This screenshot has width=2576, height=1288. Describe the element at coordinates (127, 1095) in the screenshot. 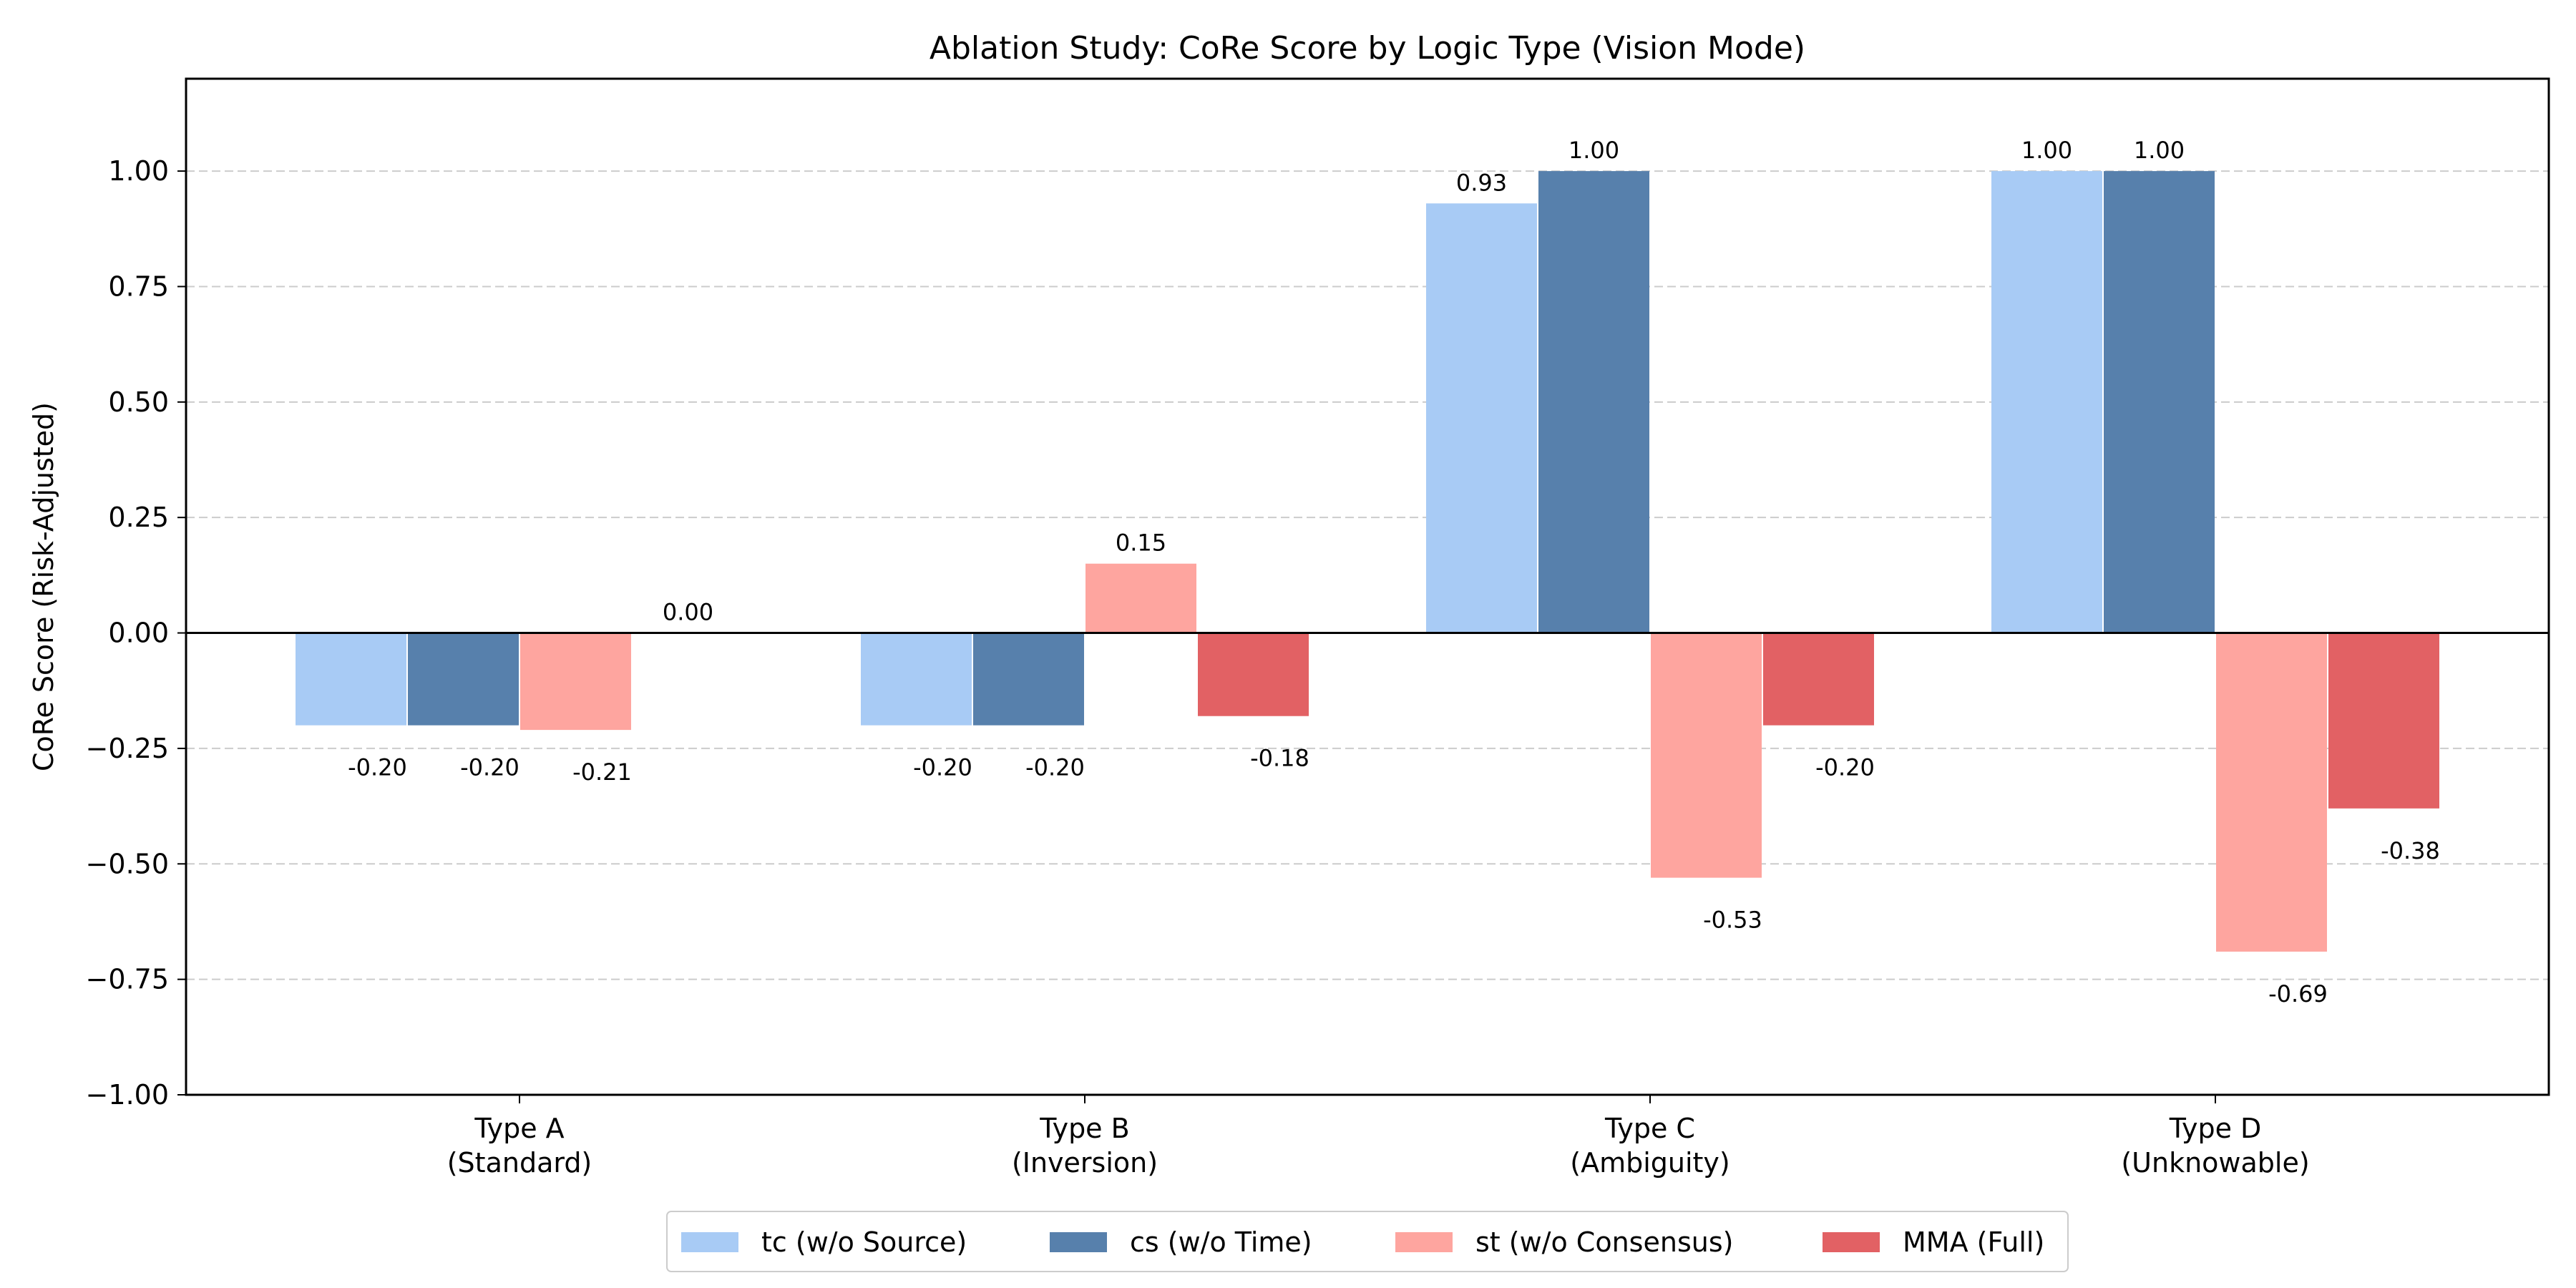

I see `y-tick-label: −1.00` at that location.